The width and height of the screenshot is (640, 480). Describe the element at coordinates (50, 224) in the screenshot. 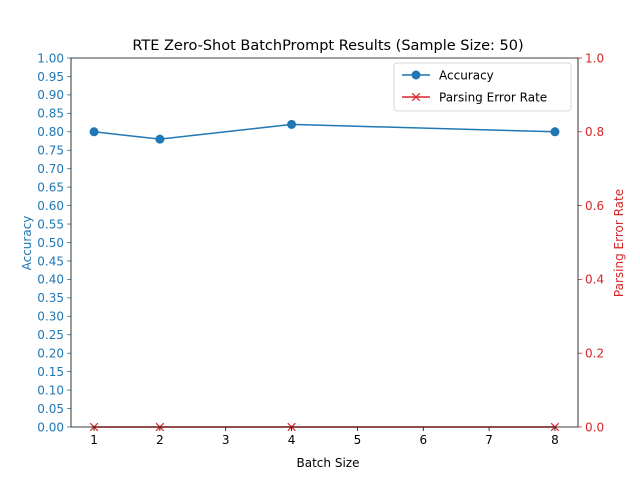

I see `y-left-tick-label: 0.55` at that location.